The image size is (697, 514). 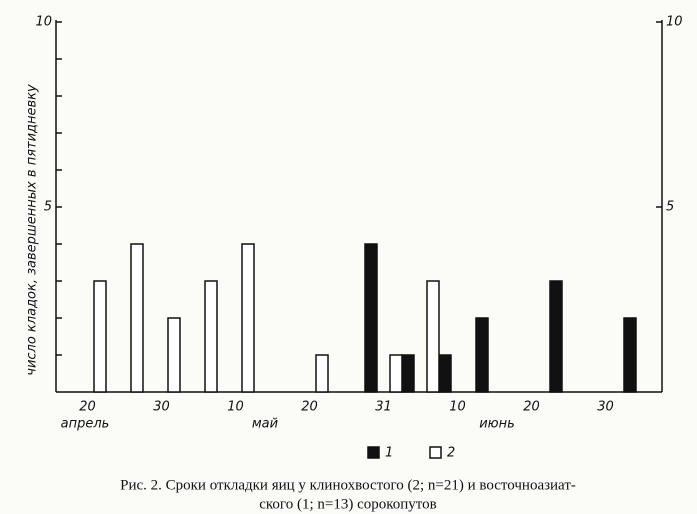 I want to click on month-label: апрель, so click(x=85, y=424).